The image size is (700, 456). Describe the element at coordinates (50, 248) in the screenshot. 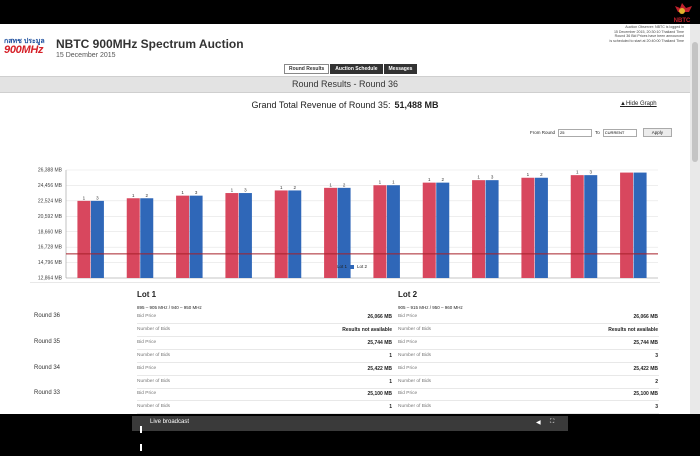

I see `y-tick-label: 16,728 MB` at that location.